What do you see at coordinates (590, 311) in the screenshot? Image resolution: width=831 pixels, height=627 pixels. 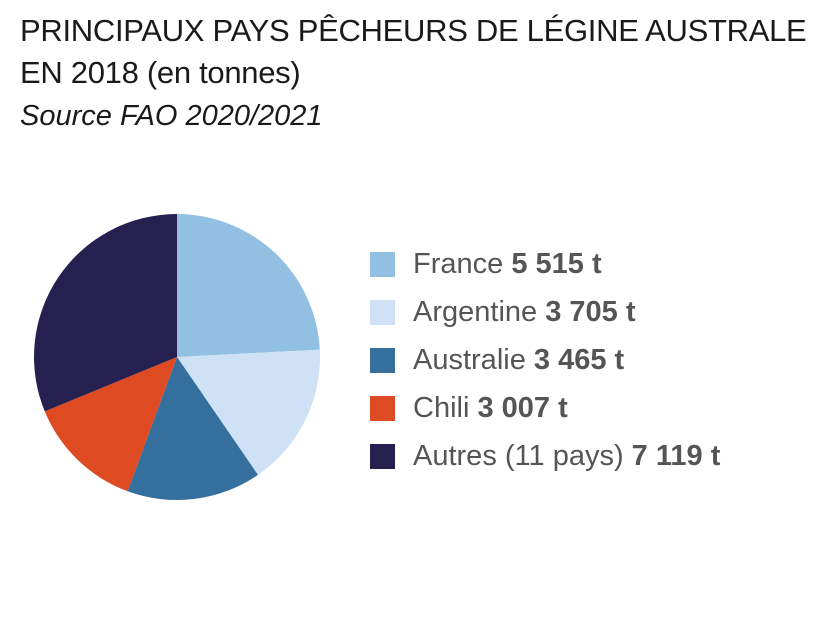 I see `legend-value: 3 705 t` at bounding box center [590, 311].